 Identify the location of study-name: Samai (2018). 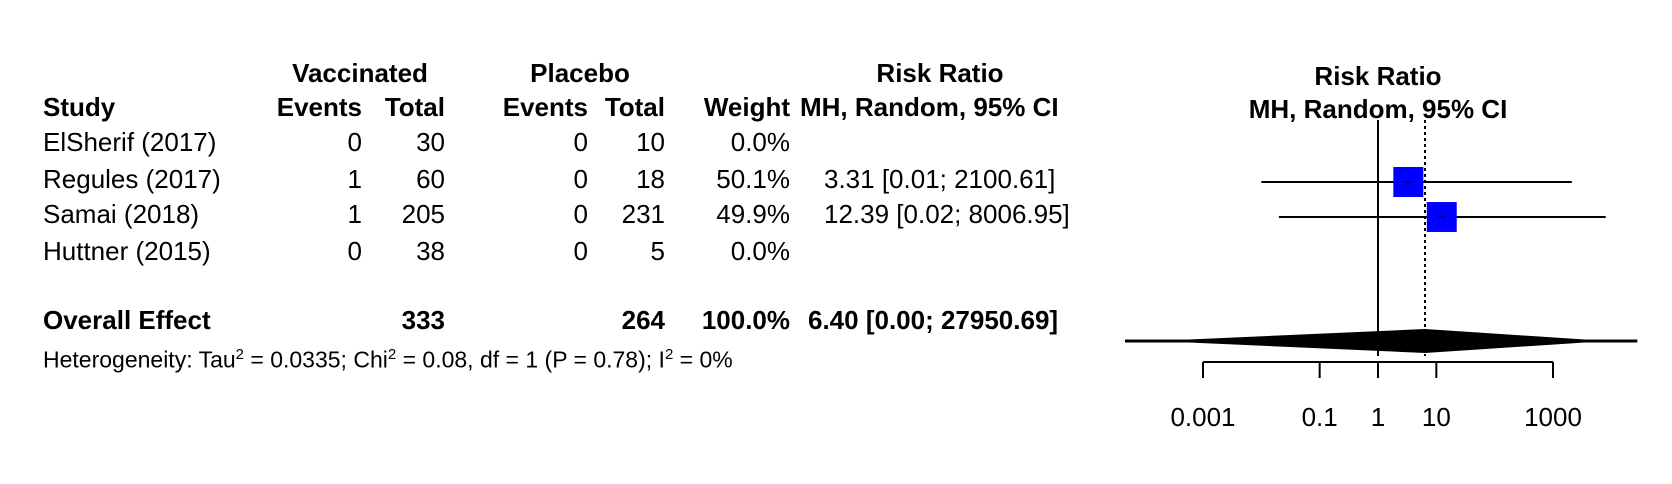
(121, 214).